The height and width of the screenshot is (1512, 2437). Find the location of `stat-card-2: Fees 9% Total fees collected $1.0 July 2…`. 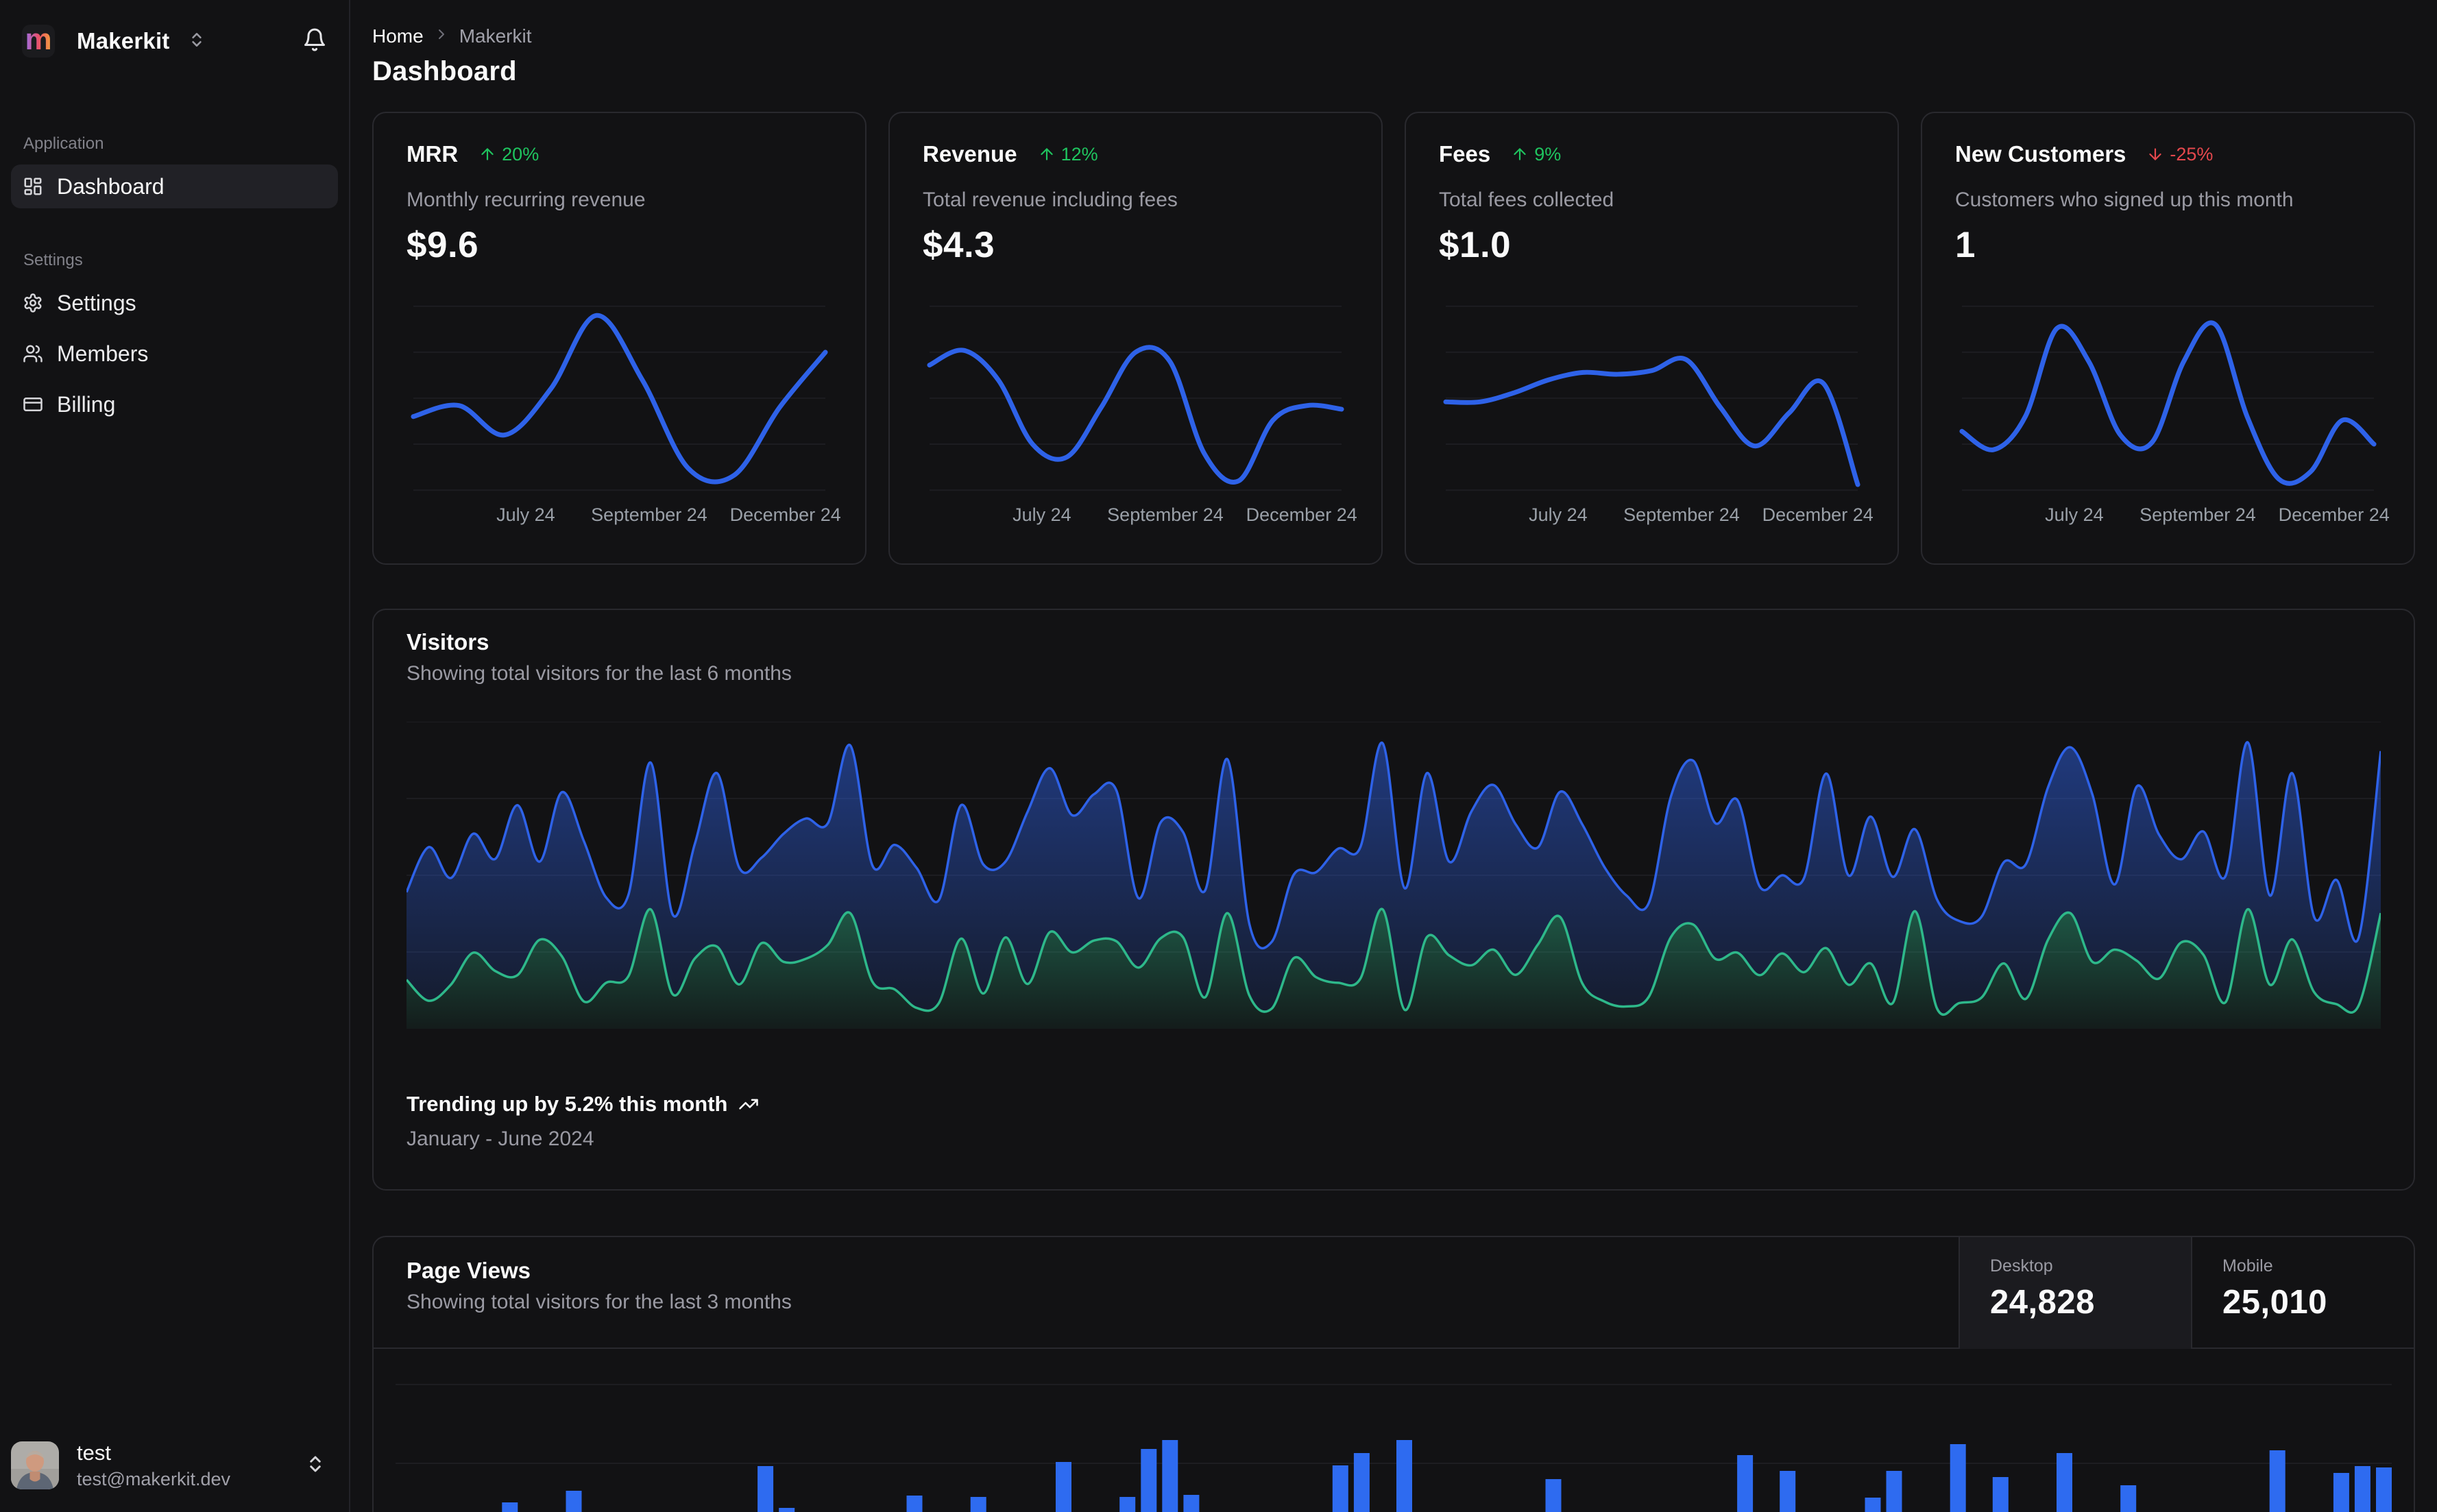

stat-card-2: Fees 9% Total fees collected $1.0 July 2… is located at coordinates (1652, 339).